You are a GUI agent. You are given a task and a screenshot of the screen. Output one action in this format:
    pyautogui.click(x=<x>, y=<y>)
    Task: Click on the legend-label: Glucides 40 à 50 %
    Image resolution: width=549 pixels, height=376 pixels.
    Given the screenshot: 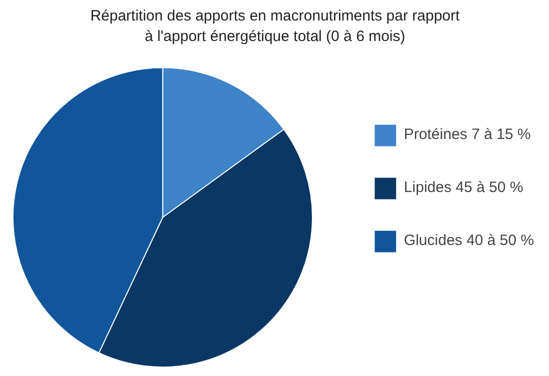 What is the action you would take?
    pyautogui.click(x=469, y=240)
    